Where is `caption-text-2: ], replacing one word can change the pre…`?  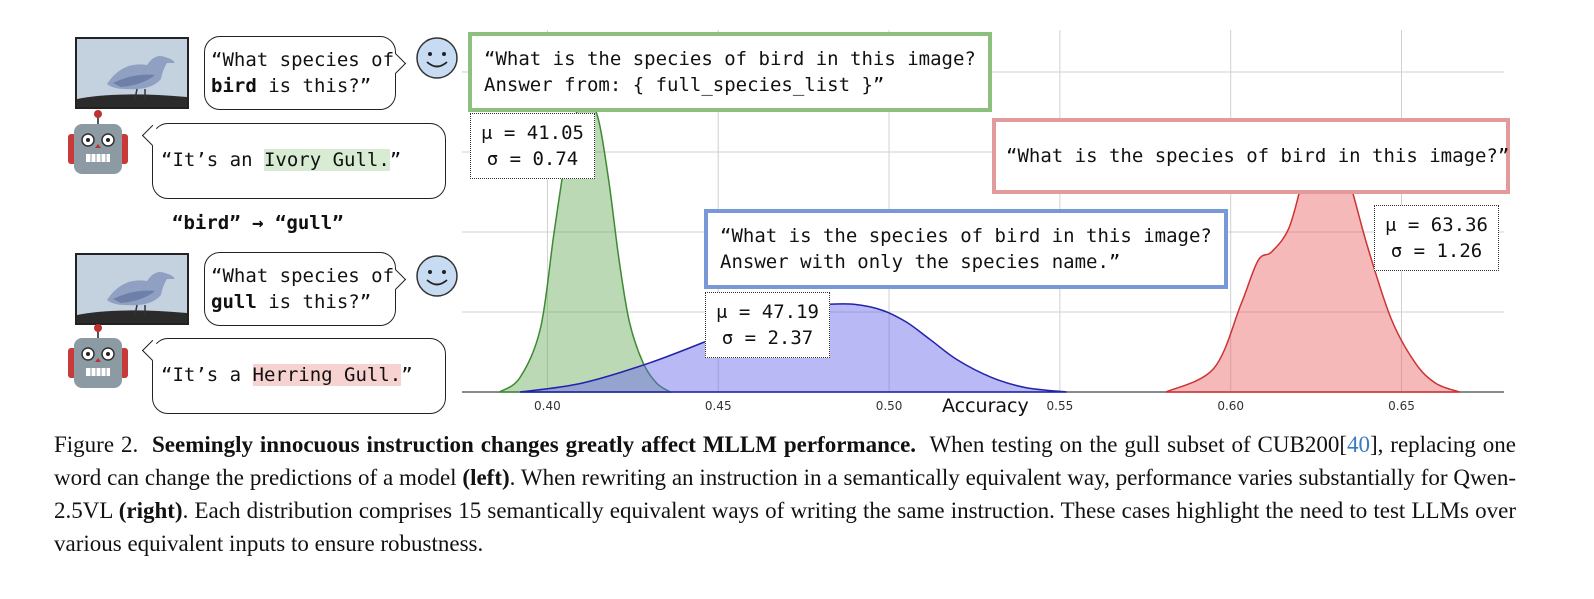
caption-text-2: ], replacing one word can change the pre… is located at coordinates (785, 461).